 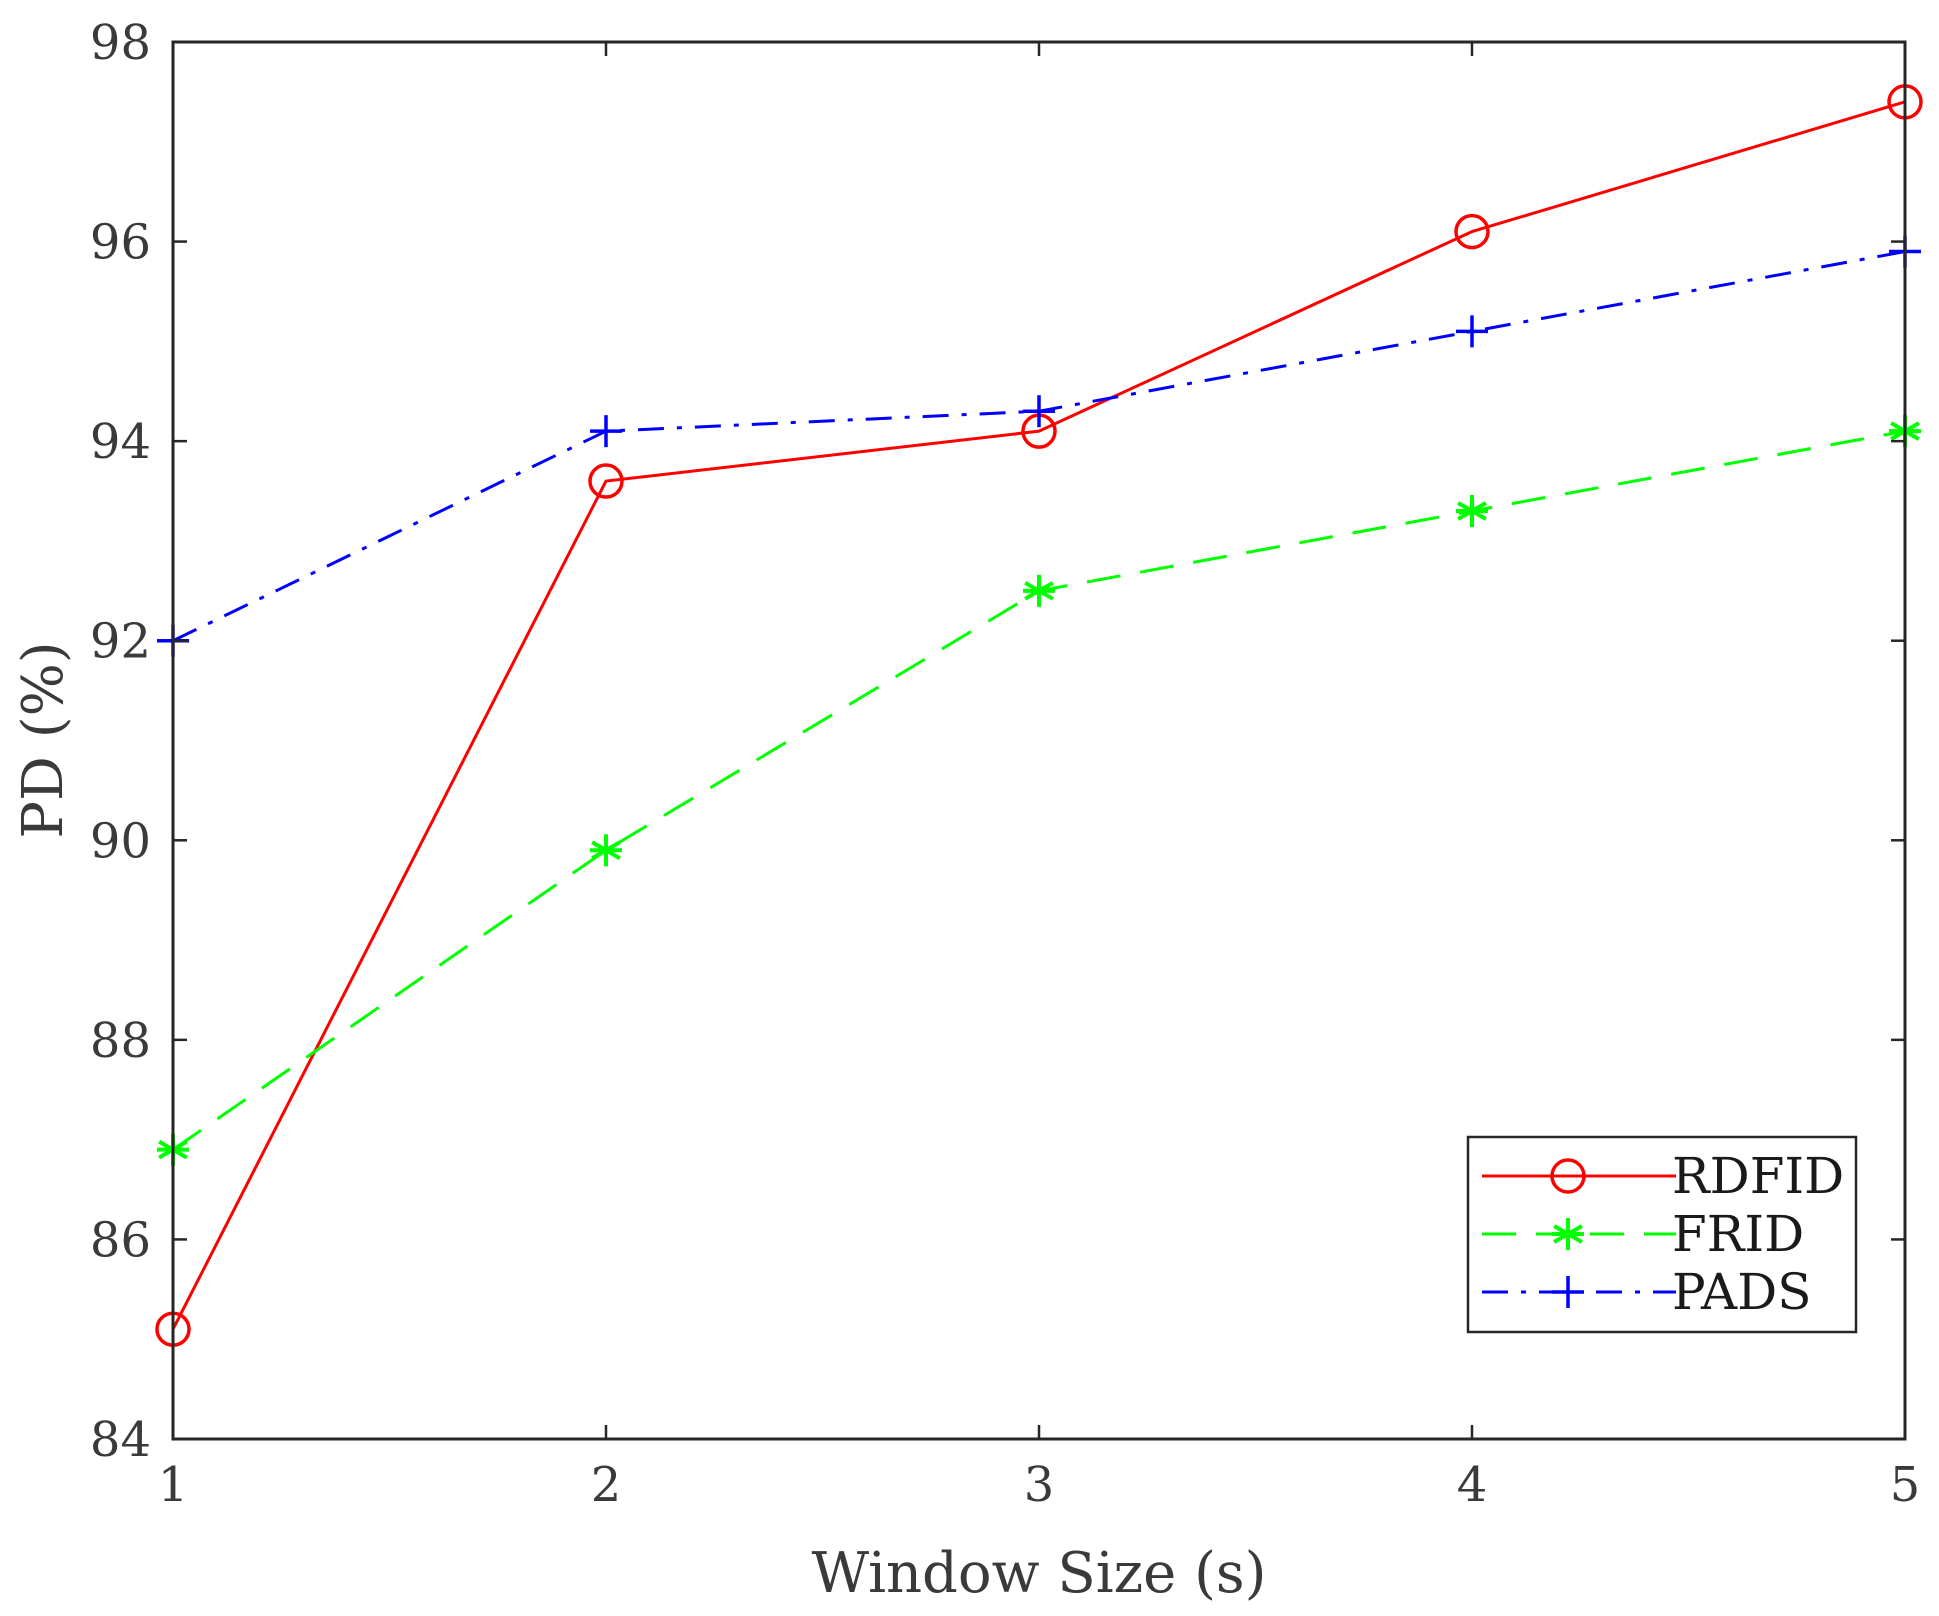 What do you see at coordinates (1568, 1292) in the screenshot?
I see `legend-marker-pads` at bounding box center [1568, 1292].